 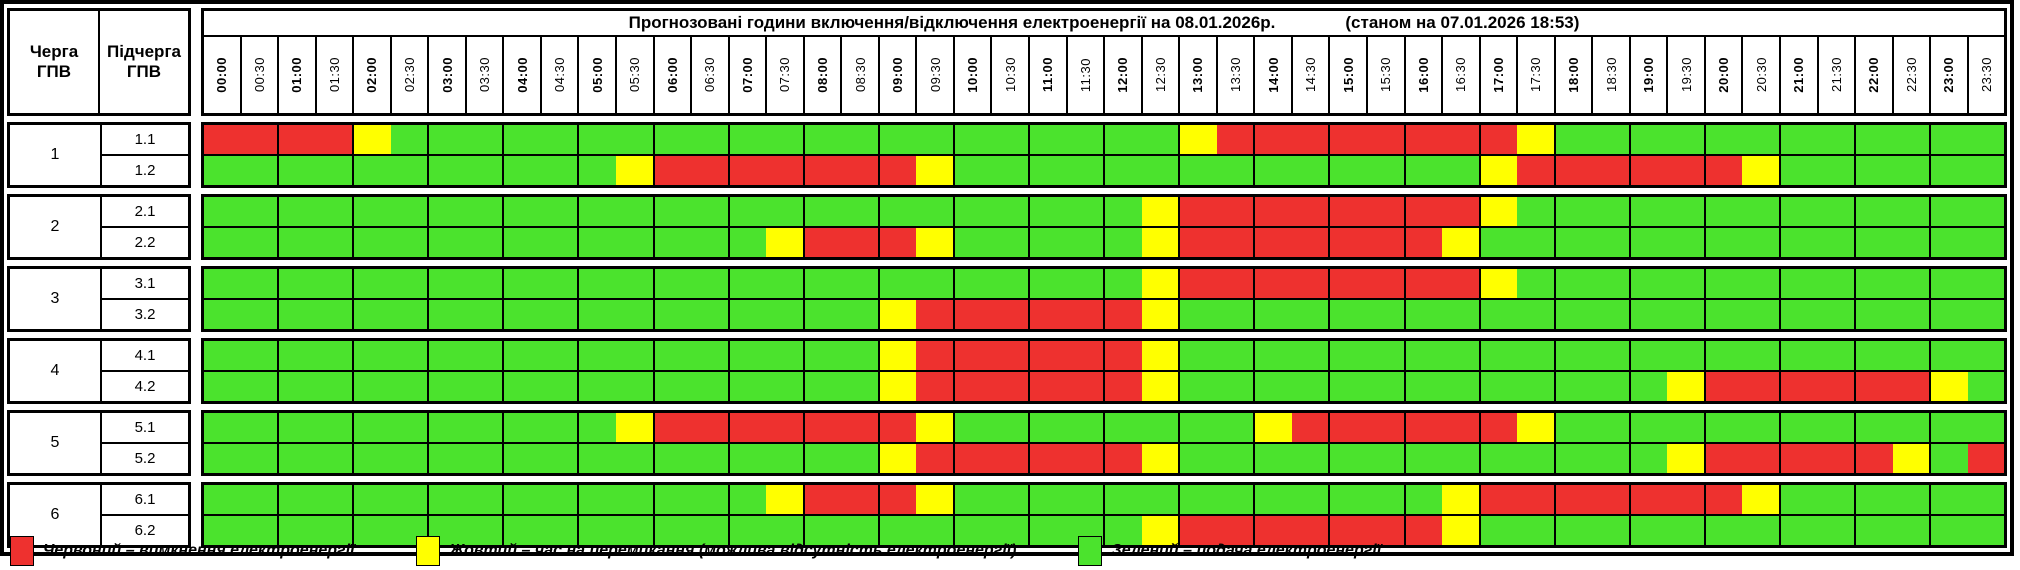 I want to click on time-column-03-30: 03:30, so click(x=483, y=74).